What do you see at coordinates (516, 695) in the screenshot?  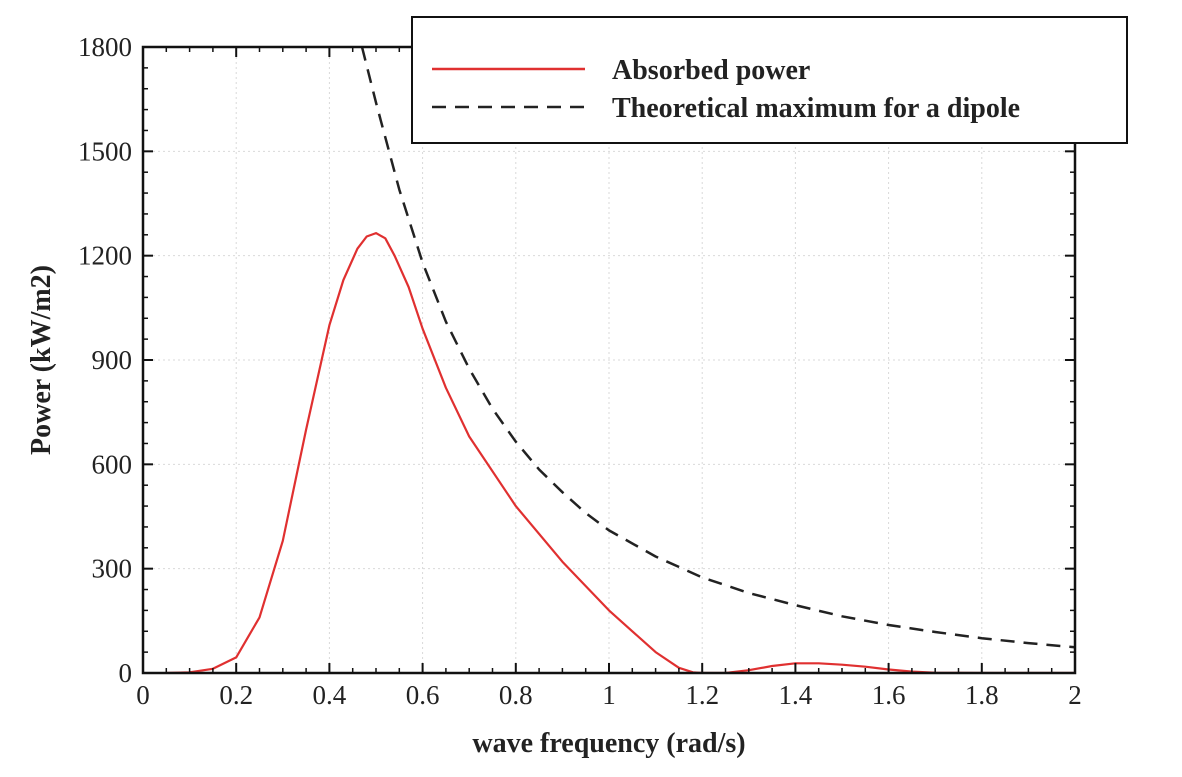 I see `x-tick-label: 0.8` at bounding box center [516, 695].